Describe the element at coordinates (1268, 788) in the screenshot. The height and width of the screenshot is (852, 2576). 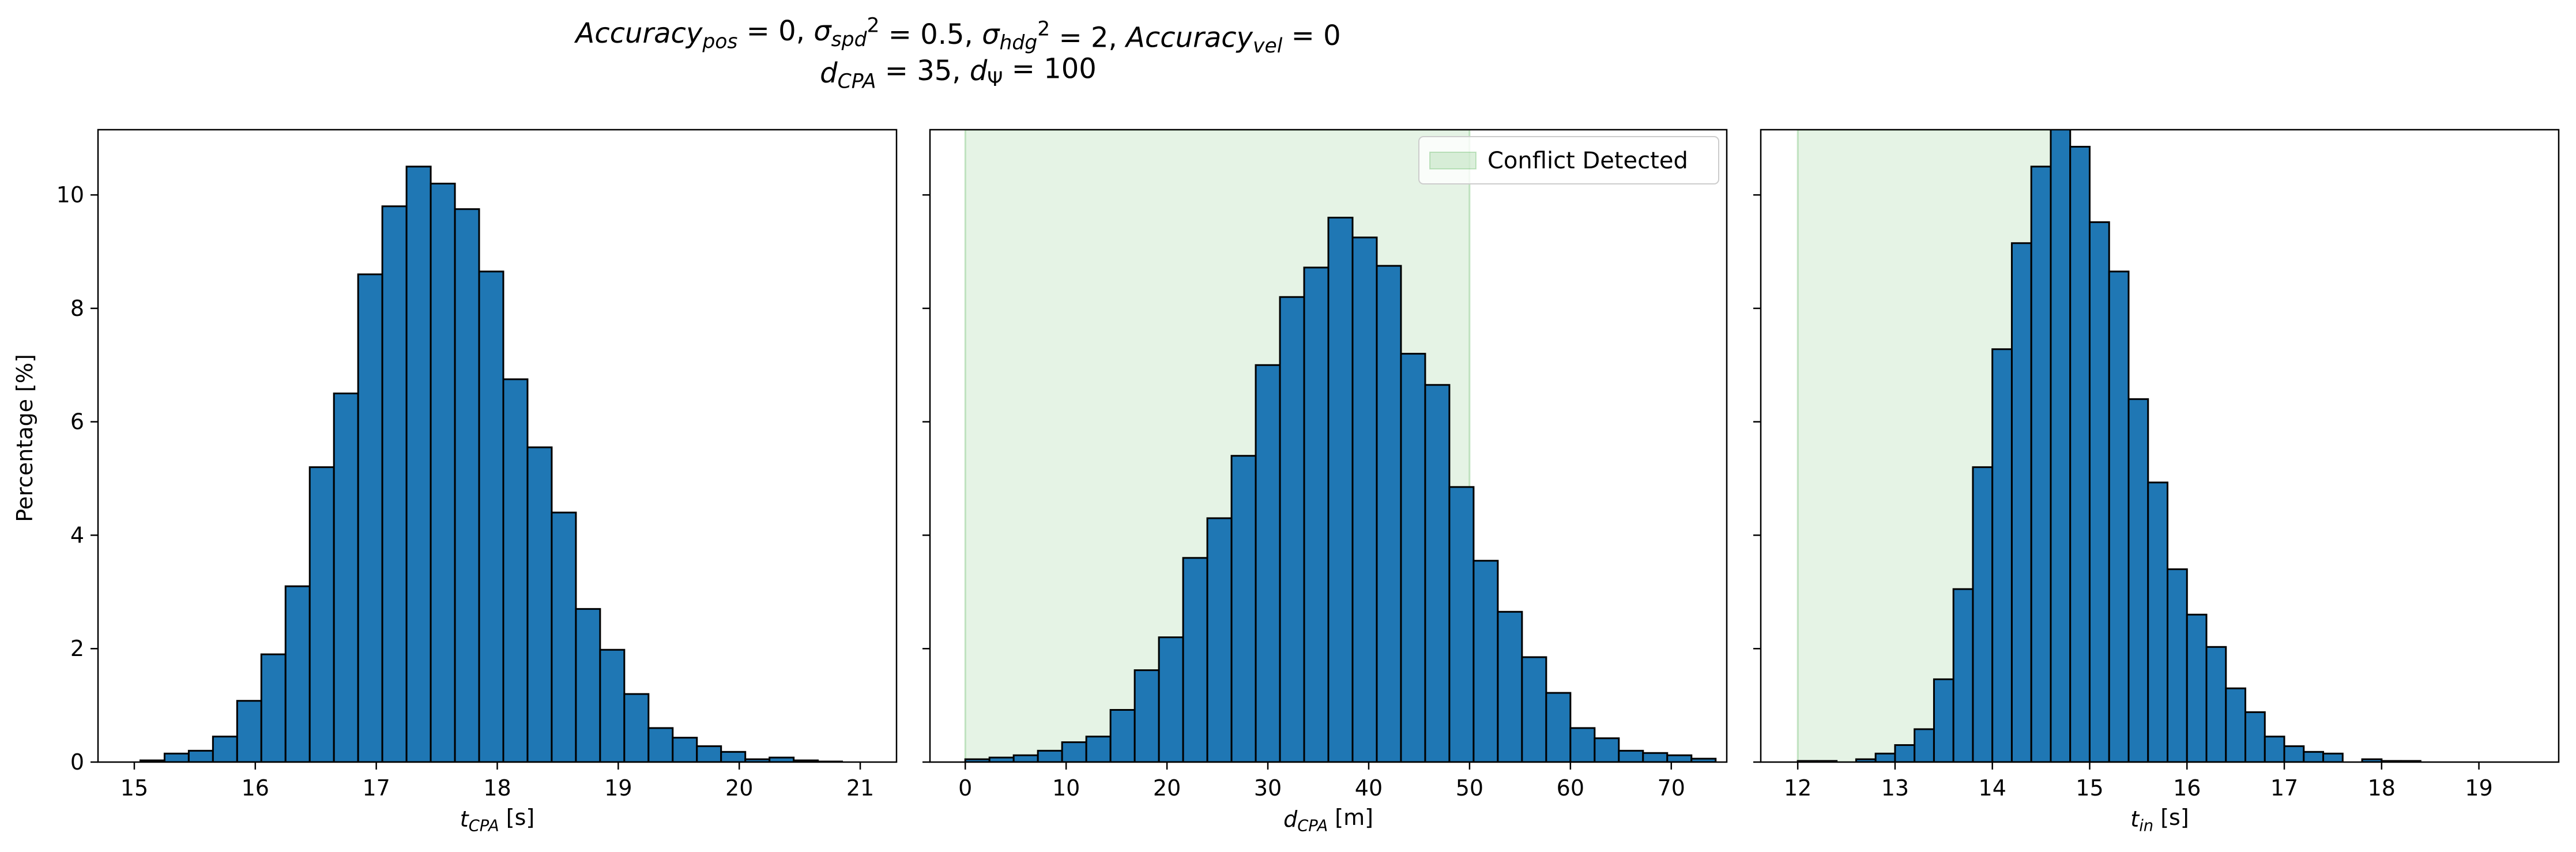
I see `x-tick-label: 30` at that location.